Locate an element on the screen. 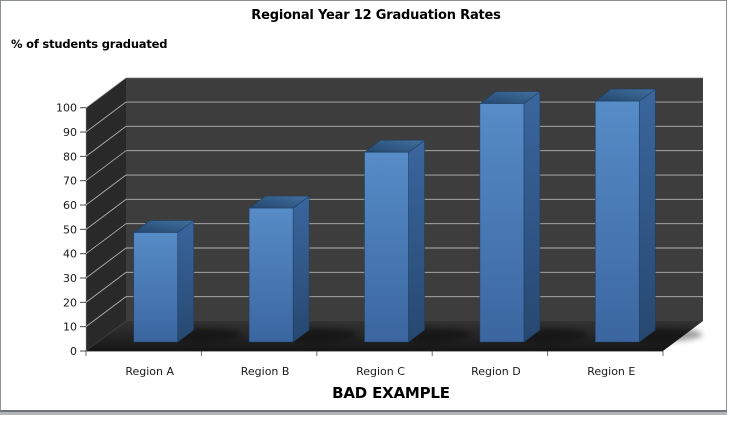 The height and width of the screenshot is (421, 730). bar-region-a-front-face is located at coordinates (156, 287).